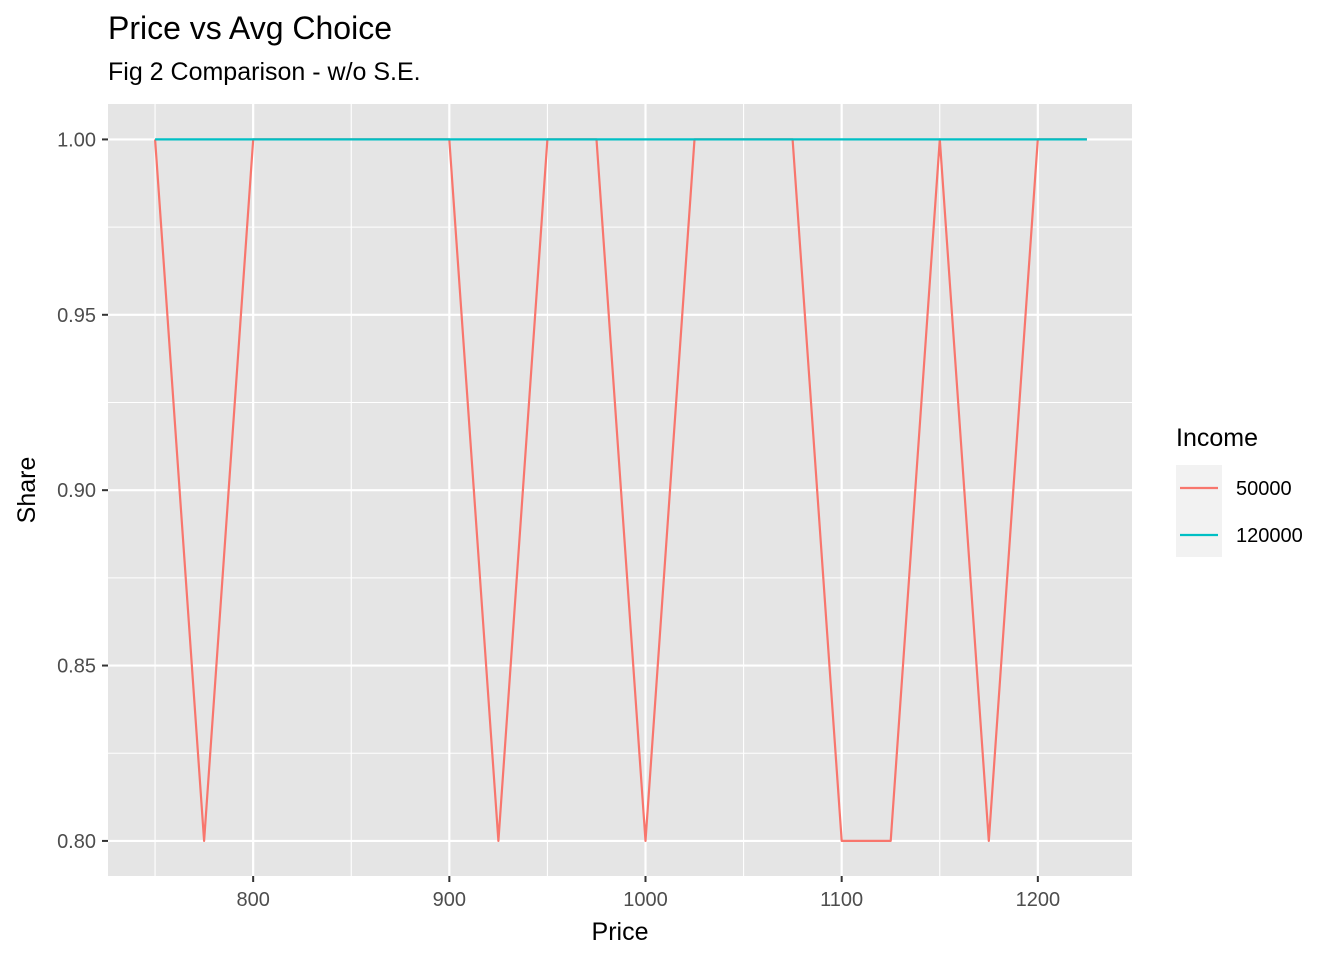 The height and width of the screenshot is (960, 1344). What do you see at coordinates (645, 900) in the screenshot?
I see `x-tick-label: 1000` at bounding box center [645, 900].